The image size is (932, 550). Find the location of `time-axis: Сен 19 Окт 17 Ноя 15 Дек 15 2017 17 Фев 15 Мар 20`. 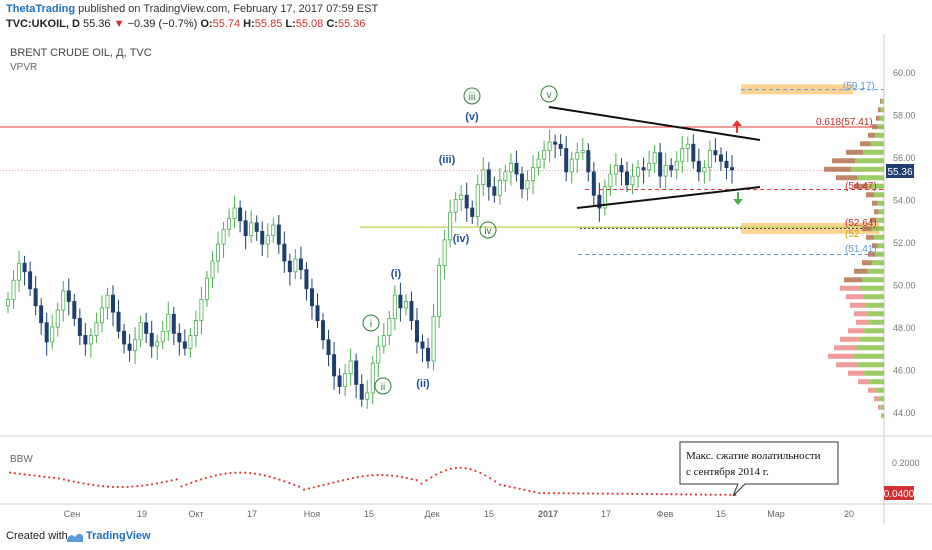

time-axis: Сен 19 Окт 17 Ноя 15 Дек 15 2017 17 Фев 15 Мар 20 is located at coordinates (459, 514).